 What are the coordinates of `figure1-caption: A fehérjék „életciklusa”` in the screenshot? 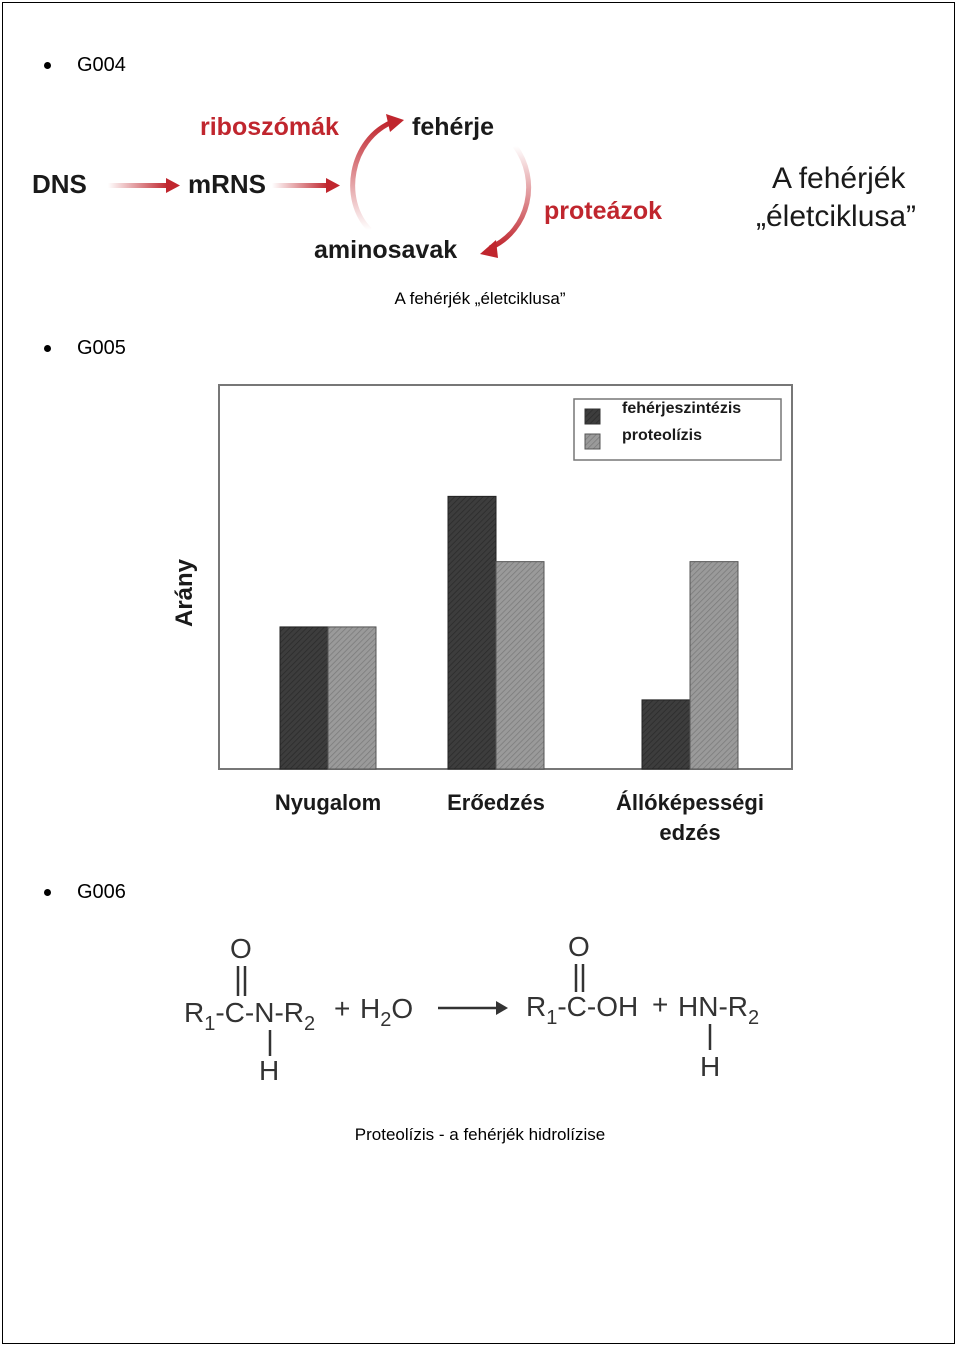 It's located at (480, 298).